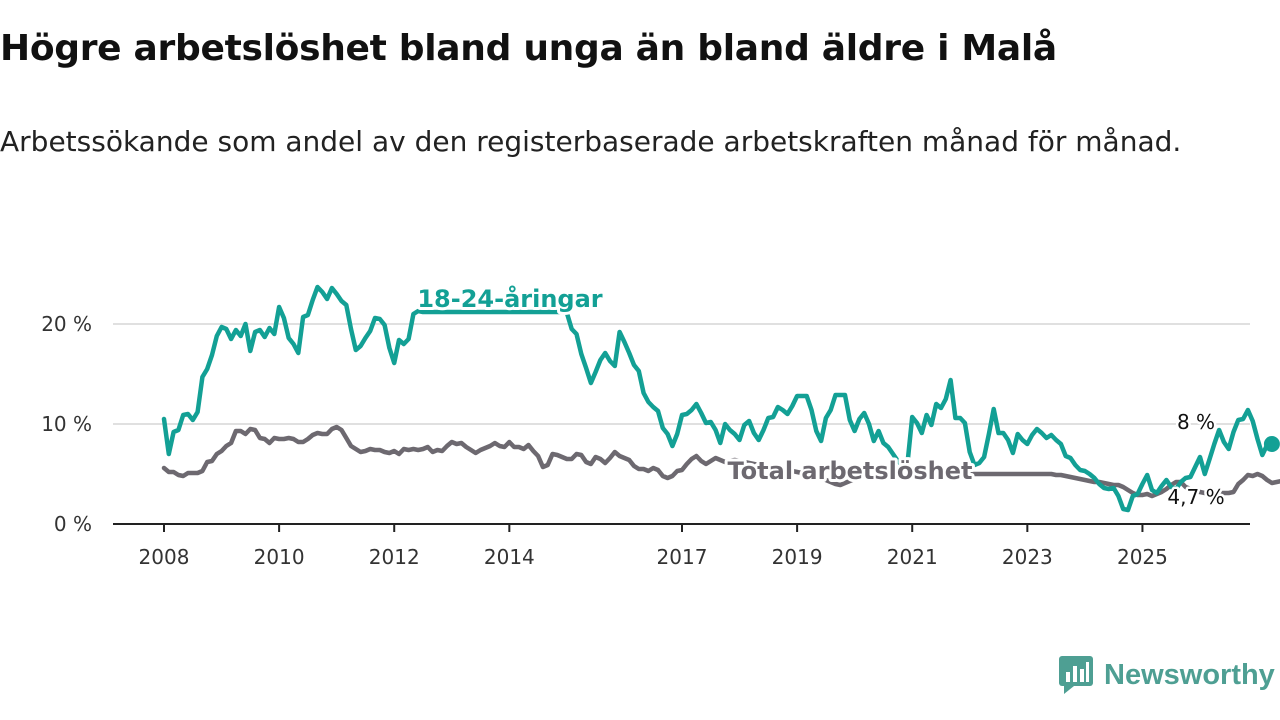  What do you see at coordinates (1076, 675) in the screenshot?
I see `newsworthy-logo-icon` at bounding box center [1076, 675].